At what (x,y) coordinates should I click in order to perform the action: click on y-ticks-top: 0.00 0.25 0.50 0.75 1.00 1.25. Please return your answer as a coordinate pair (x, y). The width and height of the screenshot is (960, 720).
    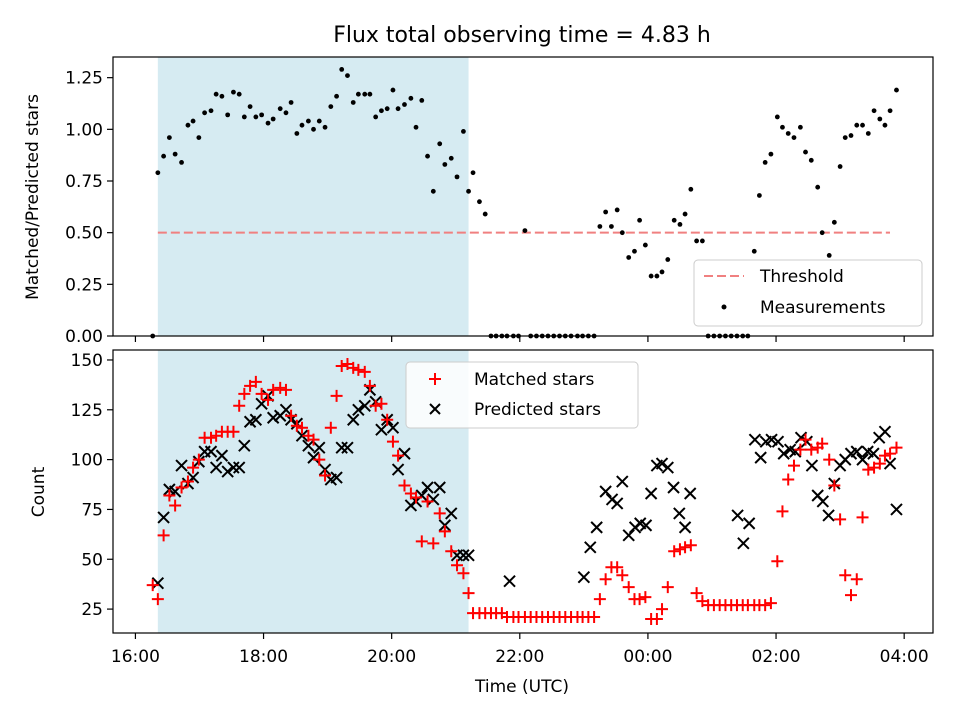
    Looking at the image, I should click on (89, 208).